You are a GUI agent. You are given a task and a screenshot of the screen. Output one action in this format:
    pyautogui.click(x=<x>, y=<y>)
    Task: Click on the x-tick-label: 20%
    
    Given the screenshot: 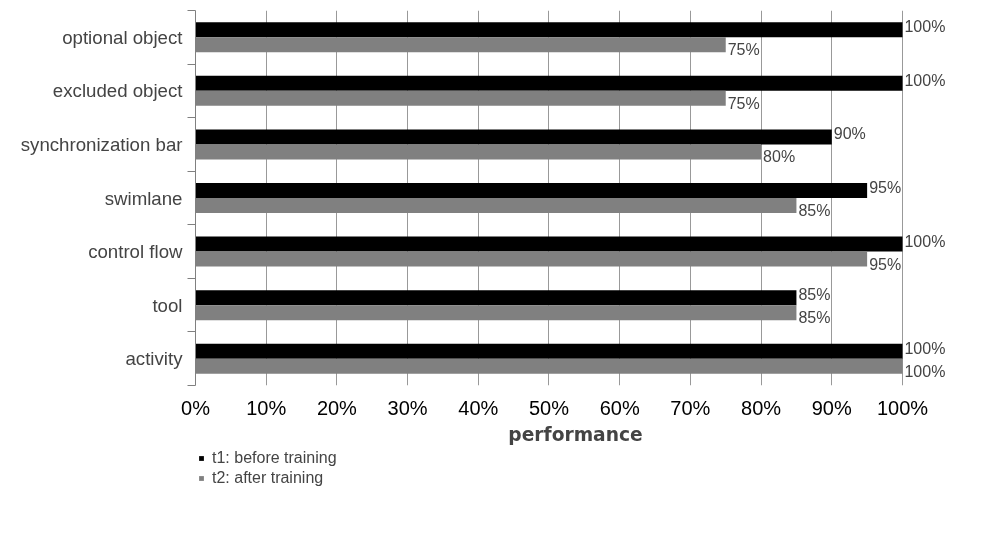 What is the action you would take?
    pyautogui.click(x=337, y=407)
    